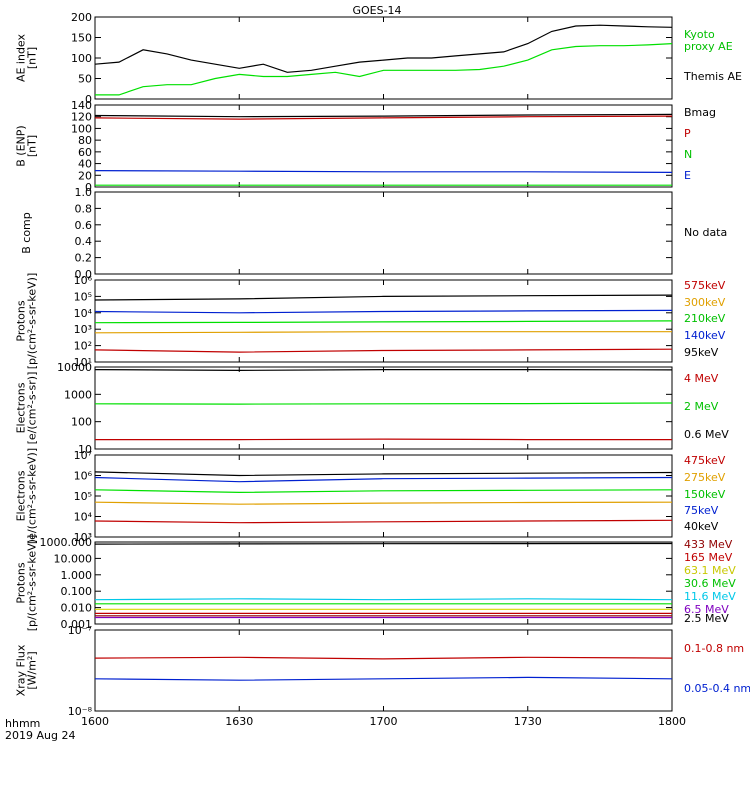 The image size is (750, 800). Describe the element at coordinates (701, 378) in the screenshot. I see `panel-5-legend-1: 4 MeV` at that location.